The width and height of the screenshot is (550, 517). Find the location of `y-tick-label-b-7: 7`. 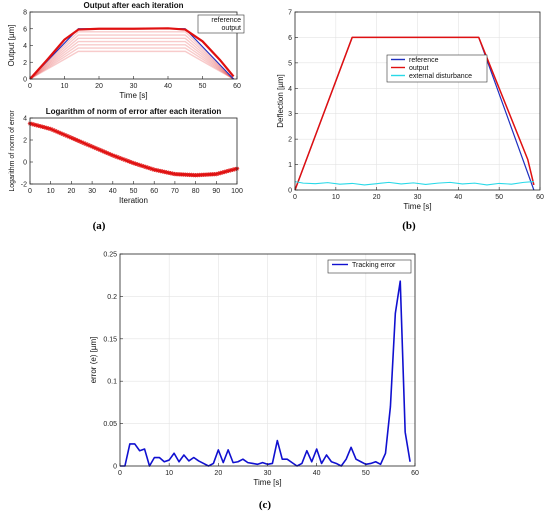

y-tick-label-b-7: 7 is located at coordinates (290, 13).